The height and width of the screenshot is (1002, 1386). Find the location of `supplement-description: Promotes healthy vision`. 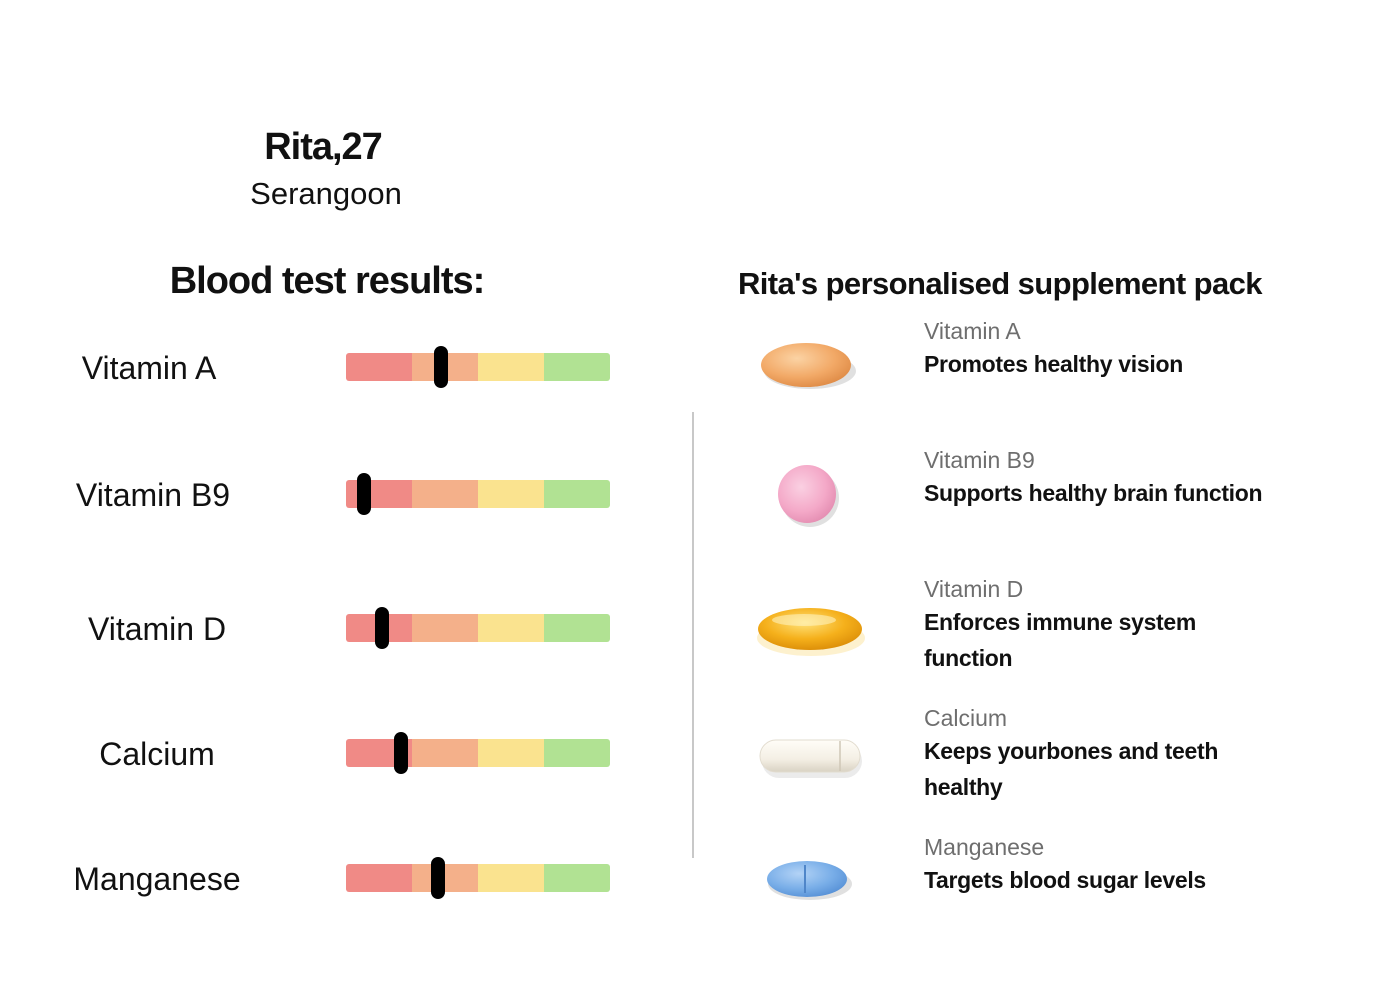

supplement-description: Promotes healthy vision is located at coordinates (1053, 364).